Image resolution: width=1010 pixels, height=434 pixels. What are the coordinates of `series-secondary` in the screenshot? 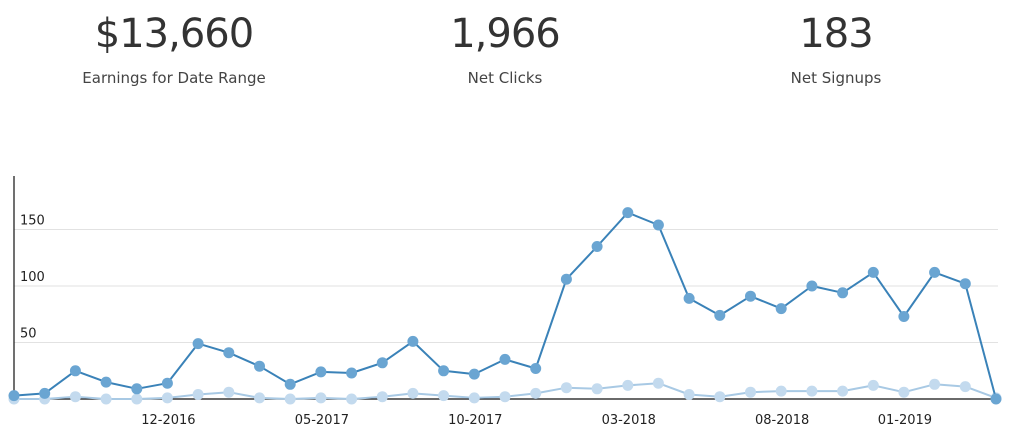 It's located at (505, 391).